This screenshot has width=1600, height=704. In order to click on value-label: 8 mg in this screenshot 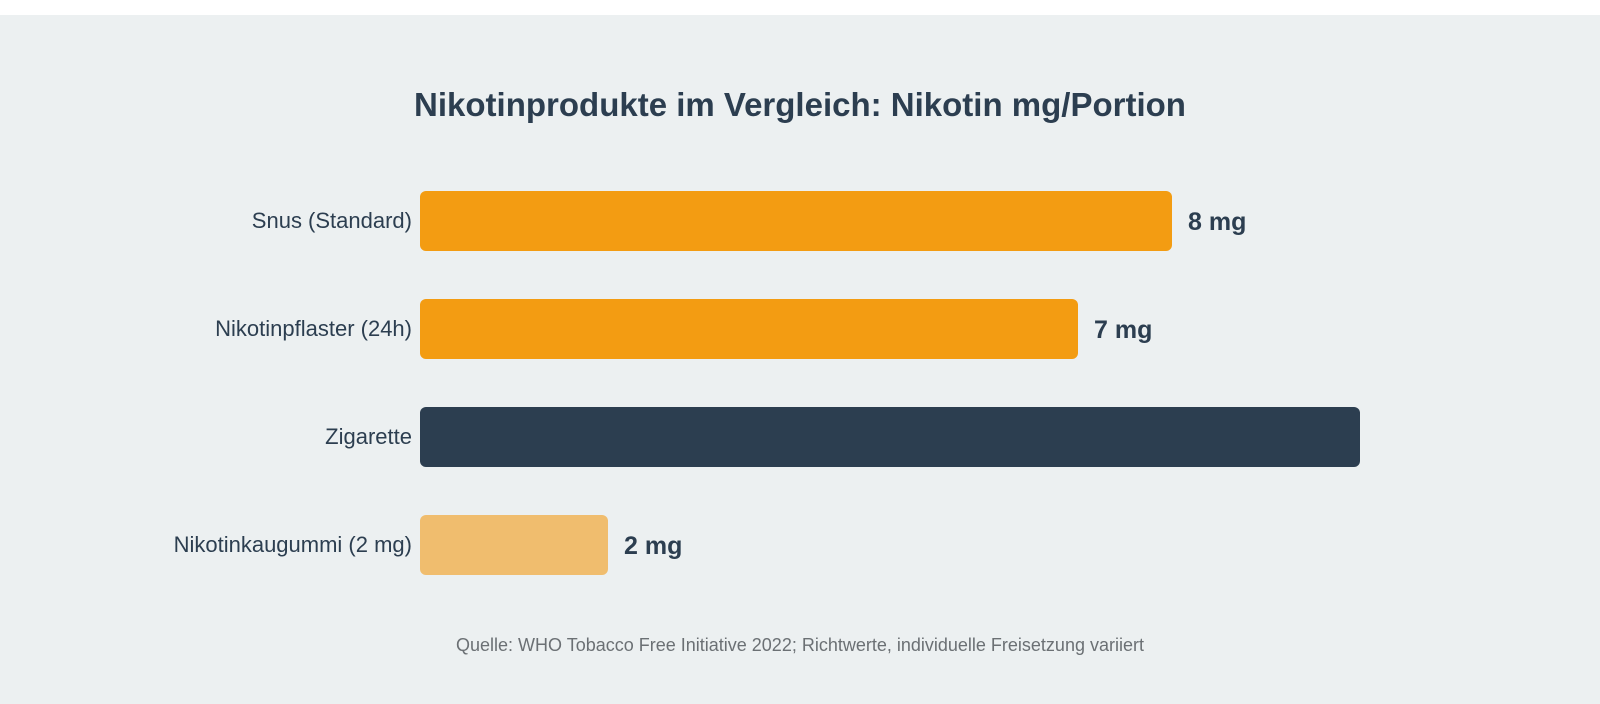, I will do `click(1217, 222)`.